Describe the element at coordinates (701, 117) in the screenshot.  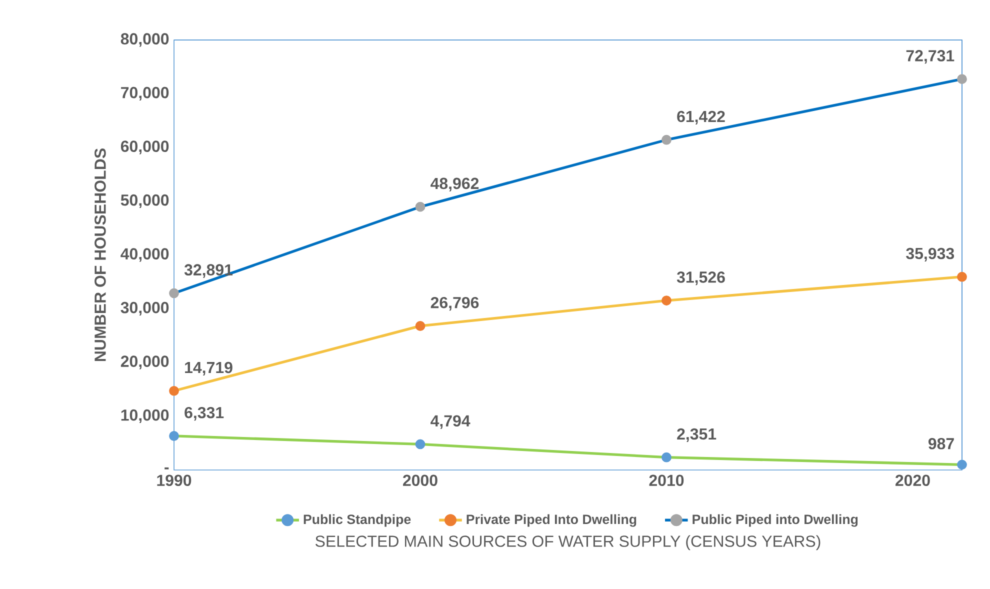
I see `data-label: 61,422` at that location.